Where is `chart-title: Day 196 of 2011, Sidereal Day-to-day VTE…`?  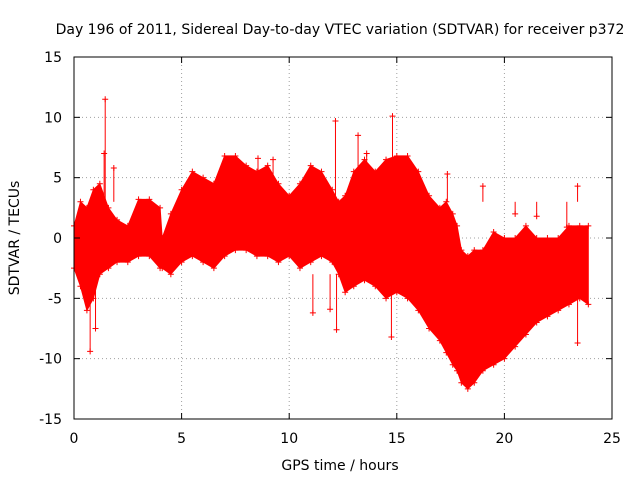
chart-title: Day 196 of 2011, Sidereal Day-to-day VTE… is located at coordinates (340, 30).